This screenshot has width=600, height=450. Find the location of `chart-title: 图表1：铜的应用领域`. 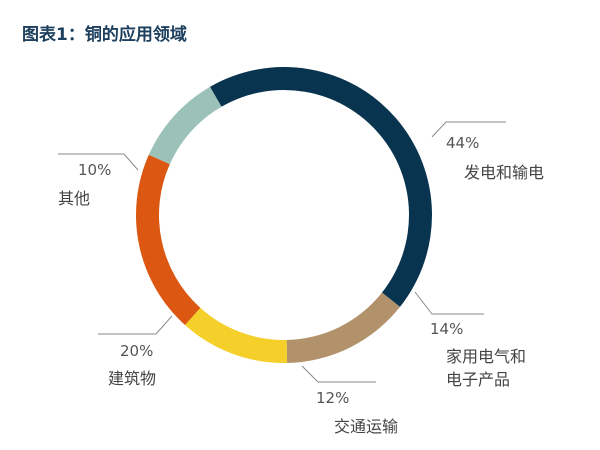

chart-title: 图表1：铜的应用领域 is located at coordinates (104, 34).